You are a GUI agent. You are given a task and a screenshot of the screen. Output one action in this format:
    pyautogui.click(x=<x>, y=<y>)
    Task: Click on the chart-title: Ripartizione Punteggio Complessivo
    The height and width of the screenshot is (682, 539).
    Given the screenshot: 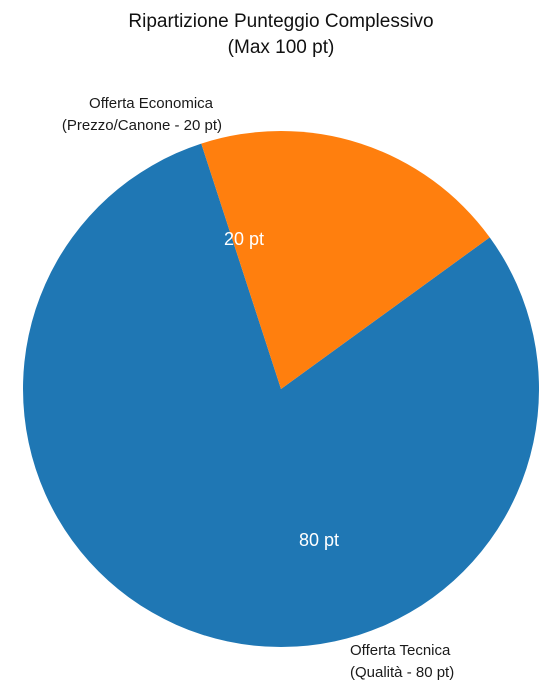 What is the action you would take?
    pyautogui.click(x=280, y=21)
    